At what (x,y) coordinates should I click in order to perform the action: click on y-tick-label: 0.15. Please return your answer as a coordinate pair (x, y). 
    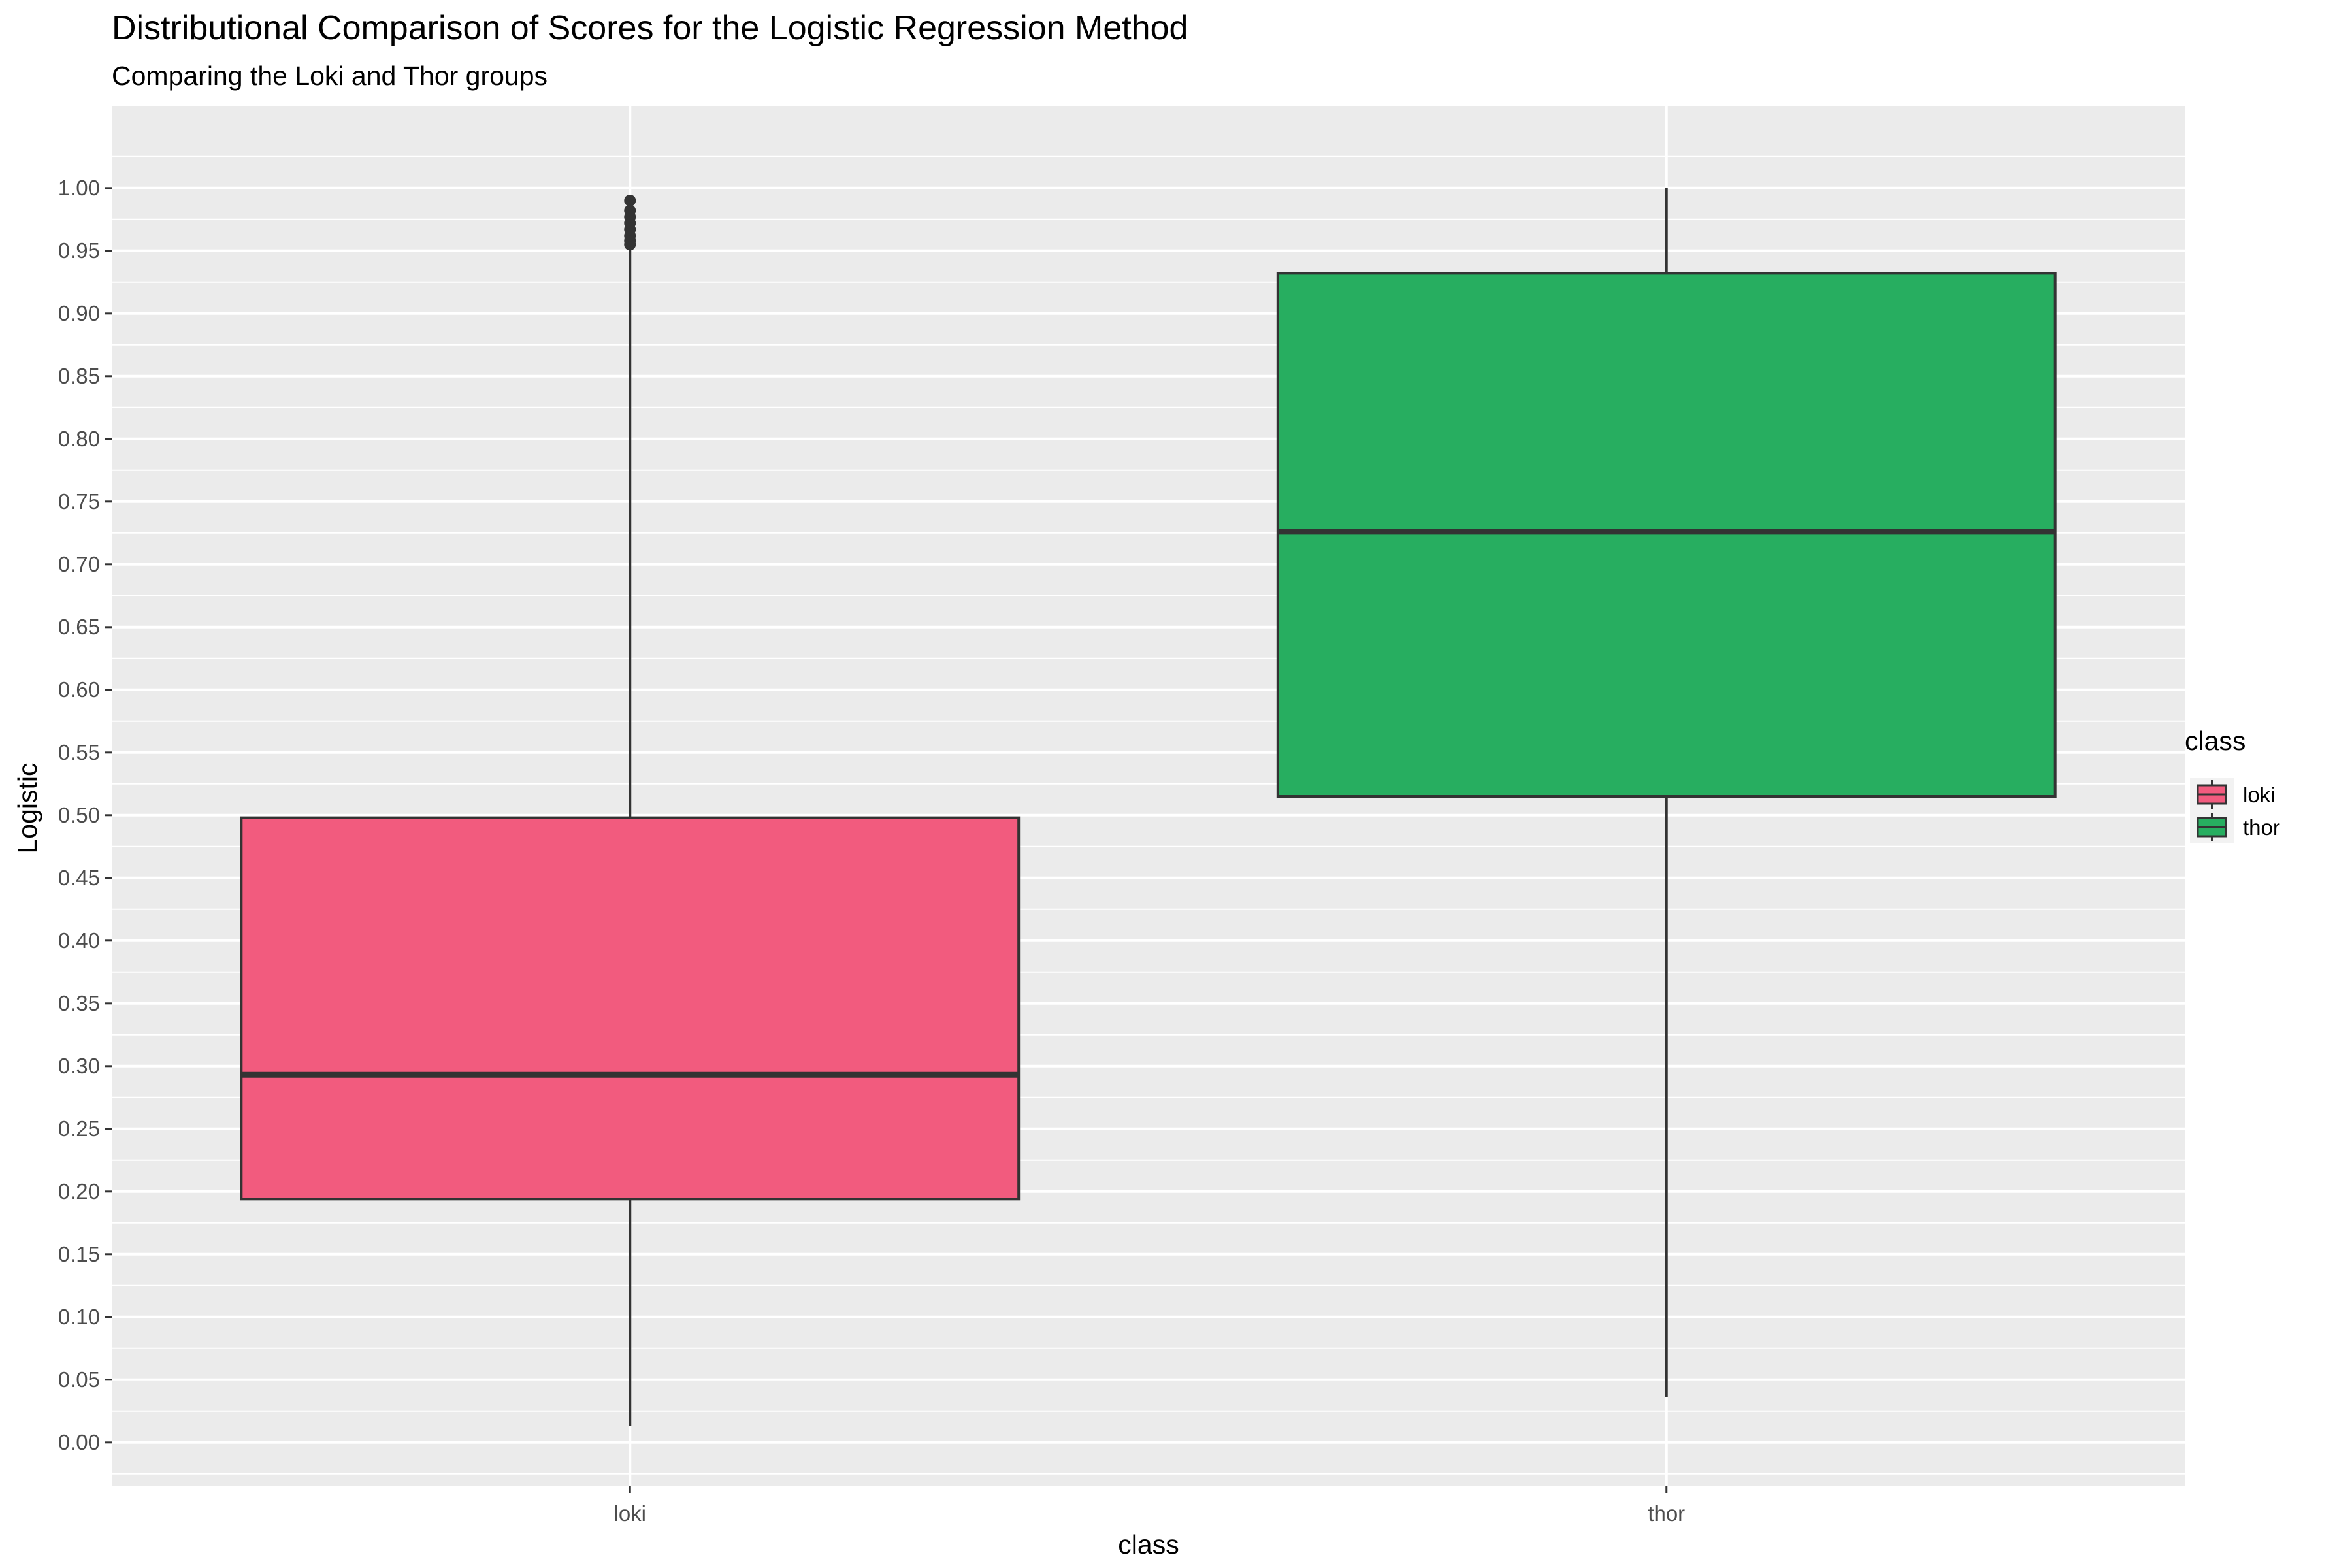
    Looking at the image, I should click on (79, 1254).